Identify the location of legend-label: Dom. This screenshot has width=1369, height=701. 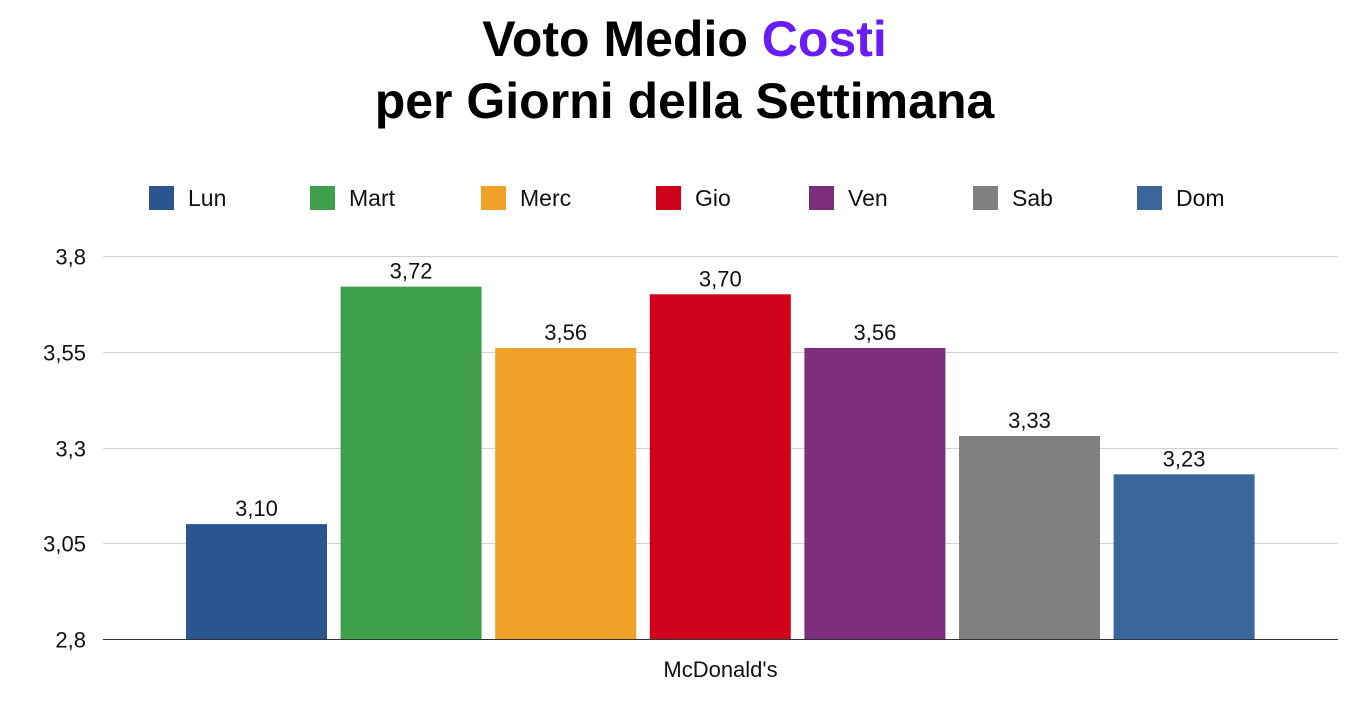
(1200, 198).